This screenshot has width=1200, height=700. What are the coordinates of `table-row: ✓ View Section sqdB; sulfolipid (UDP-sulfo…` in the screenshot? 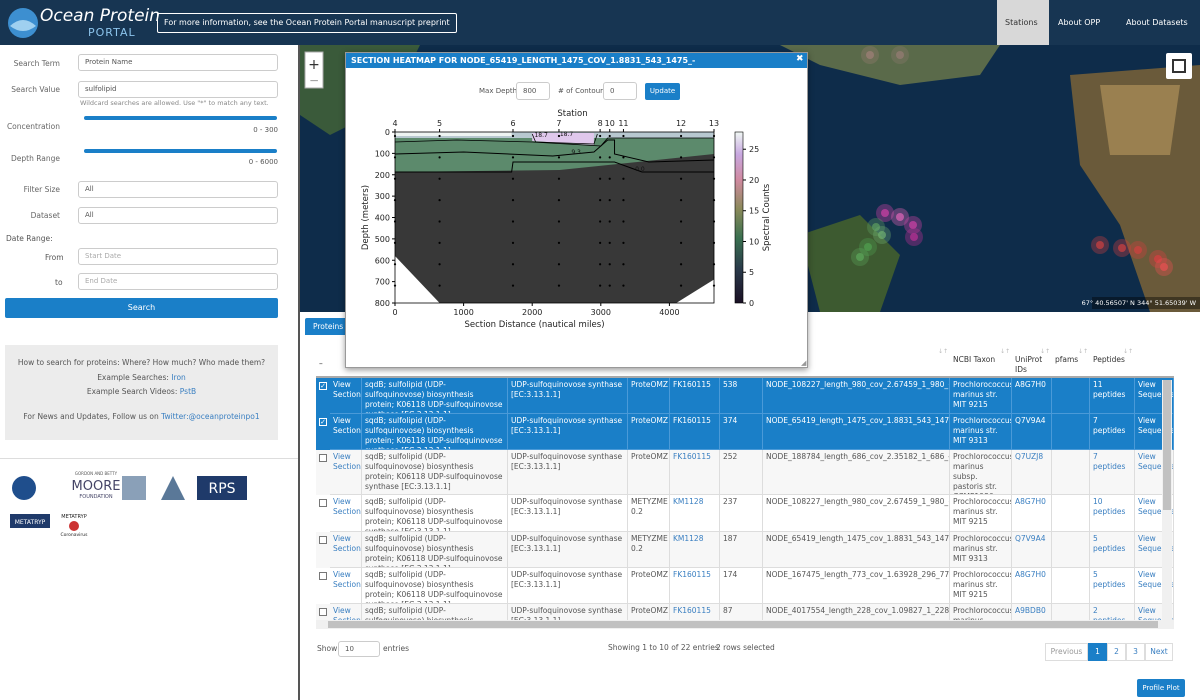 It's located at (745, 396).